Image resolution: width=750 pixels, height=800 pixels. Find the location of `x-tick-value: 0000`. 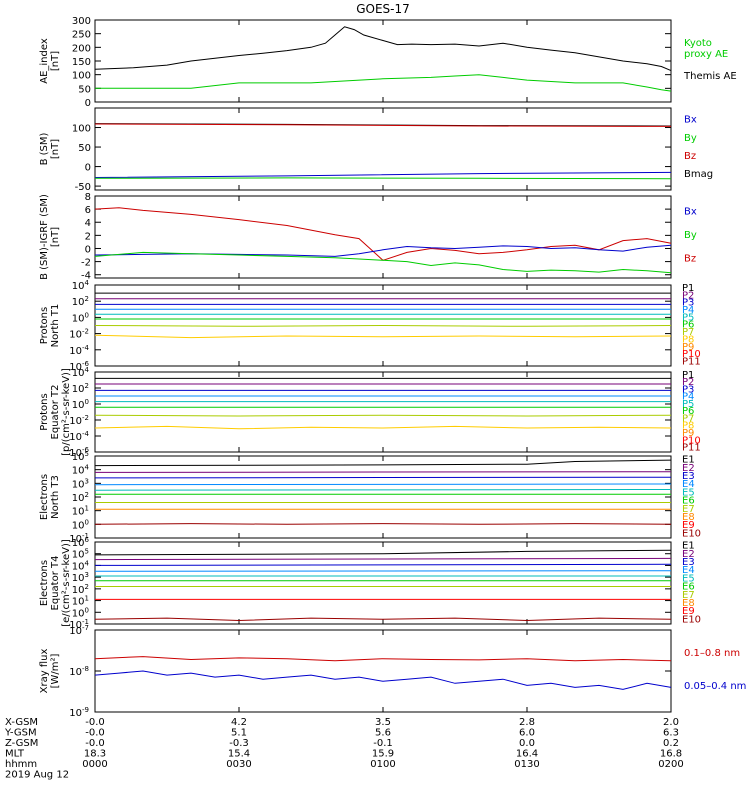

x-tick-value: 0000 is located at coordinates (94, 764).